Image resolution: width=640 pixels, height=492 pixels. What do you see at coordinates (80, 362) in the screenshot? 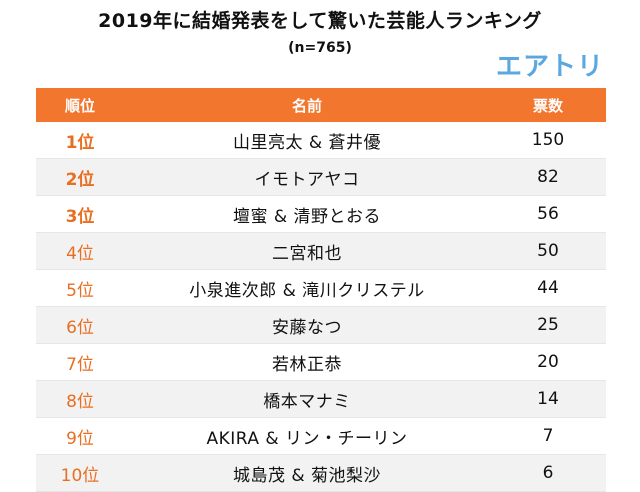
I see `rank-cell: 7位` at bounding box center [80, 362].